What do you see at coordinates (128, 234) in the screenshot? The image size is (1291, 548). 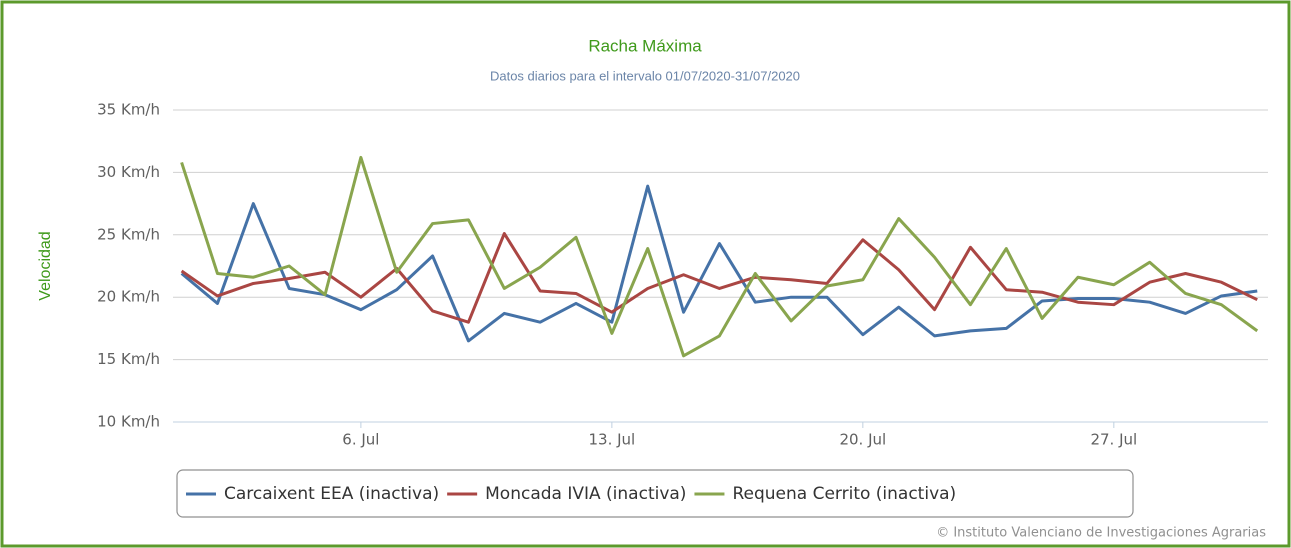 I see `y-tick-label: 25 Km/h` at bounding box center [128, 234].